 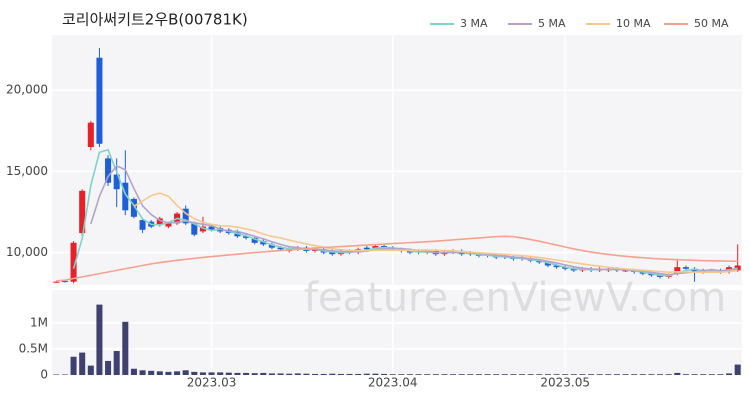 What do you see at coordinates (711, 23) in the screenshot?
I see `legend-label: 50 MA` at bounding box center [711, 23].